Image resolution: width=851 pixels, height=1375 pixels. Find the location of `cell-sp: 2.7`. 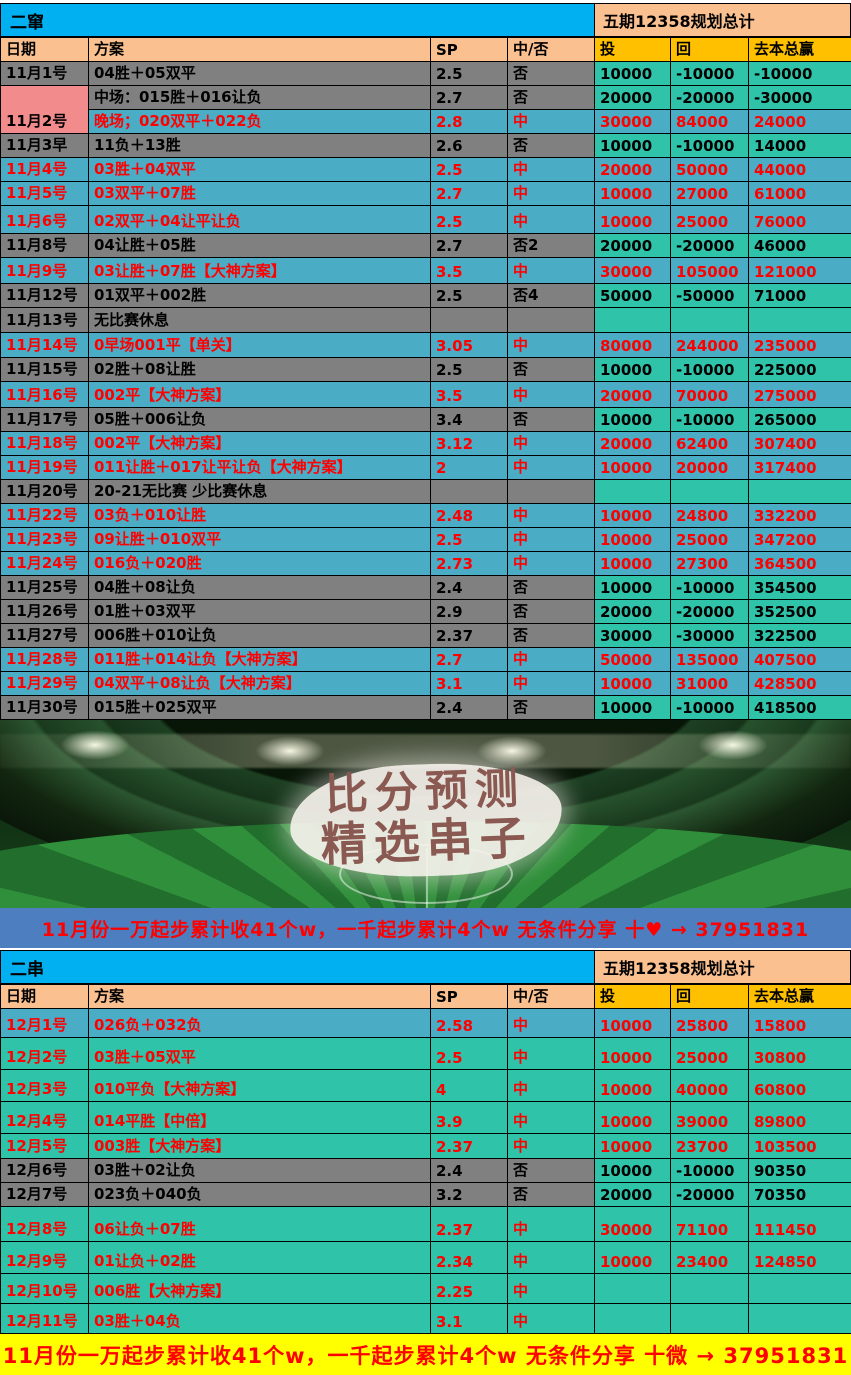

cell-sp: 2.7 is located at coordinates (469, 98).